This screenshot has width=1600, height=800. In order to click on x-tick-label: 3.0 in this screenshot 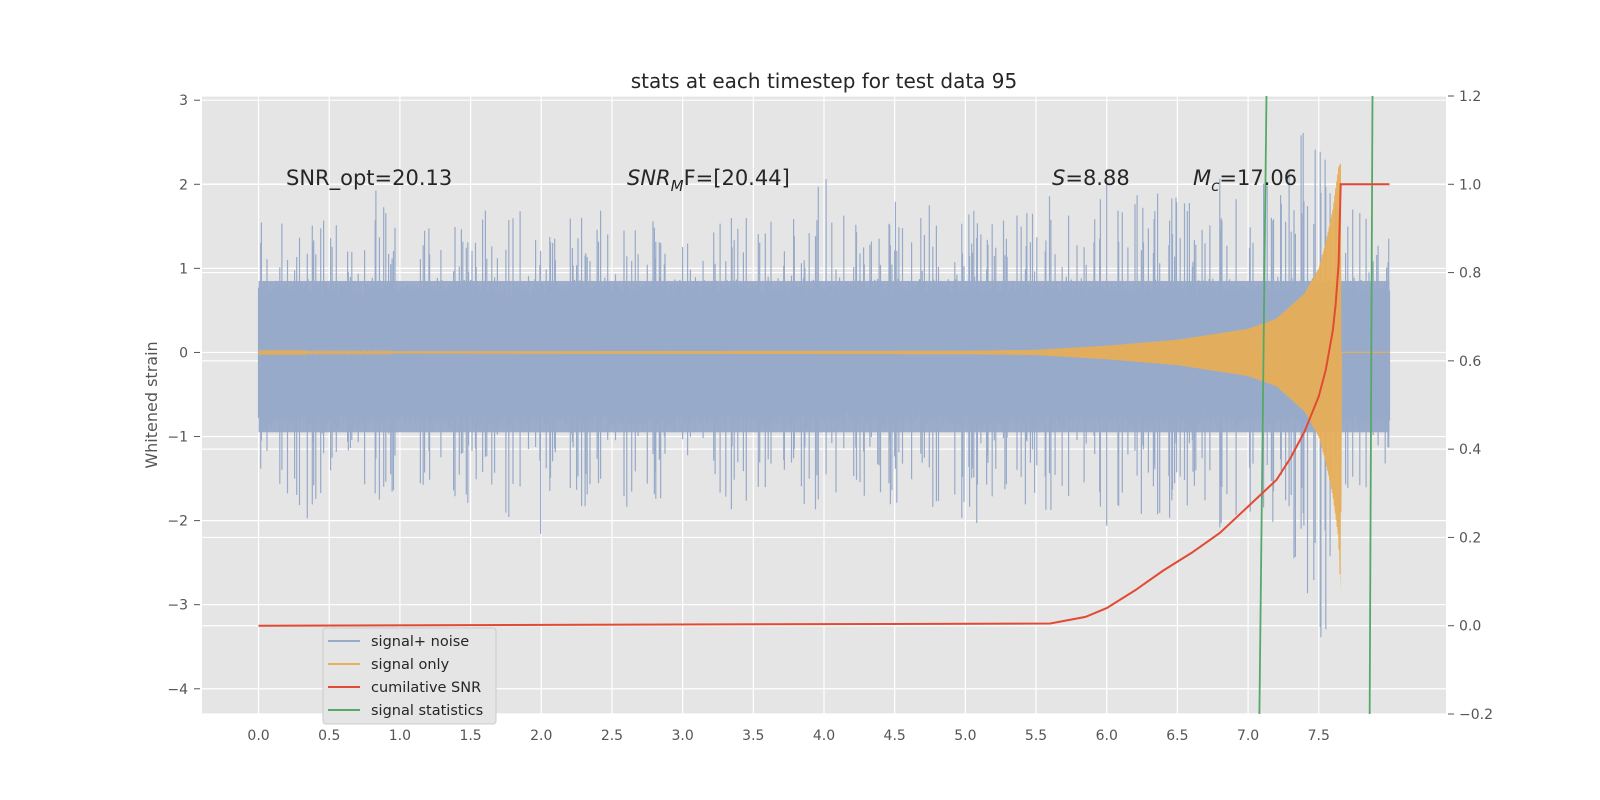, I will do `click(683, 736)`.